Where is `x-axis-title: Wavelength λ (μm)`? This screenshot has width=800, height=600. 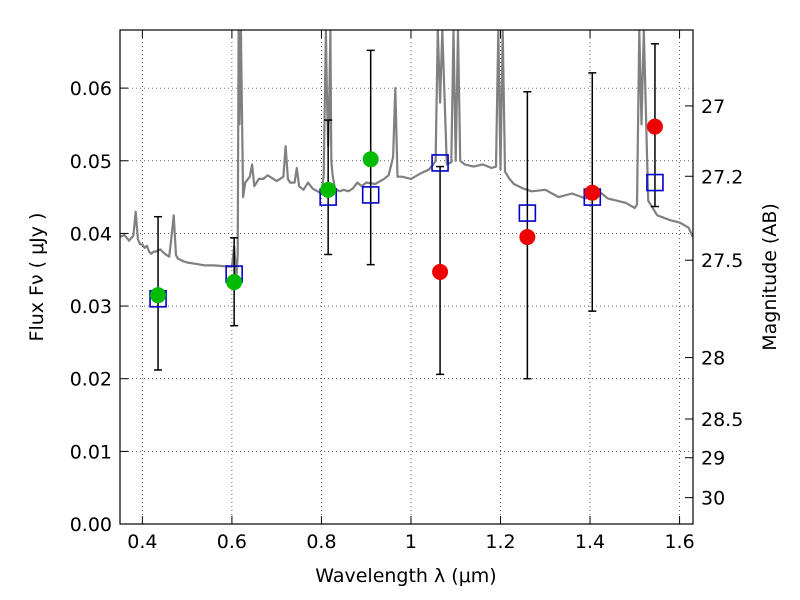 x-axis-title: Wavelength λ (μm) is located at coordinates (405, 576).